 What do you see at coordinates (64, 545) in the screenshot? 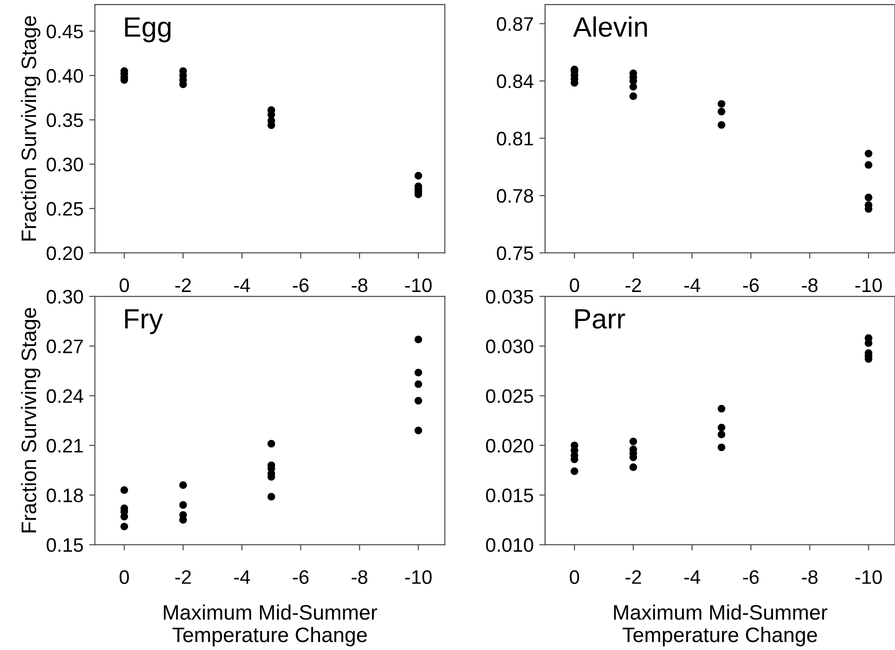
I see `y-tick-label: 0.15` at bounding box center [64, 545].